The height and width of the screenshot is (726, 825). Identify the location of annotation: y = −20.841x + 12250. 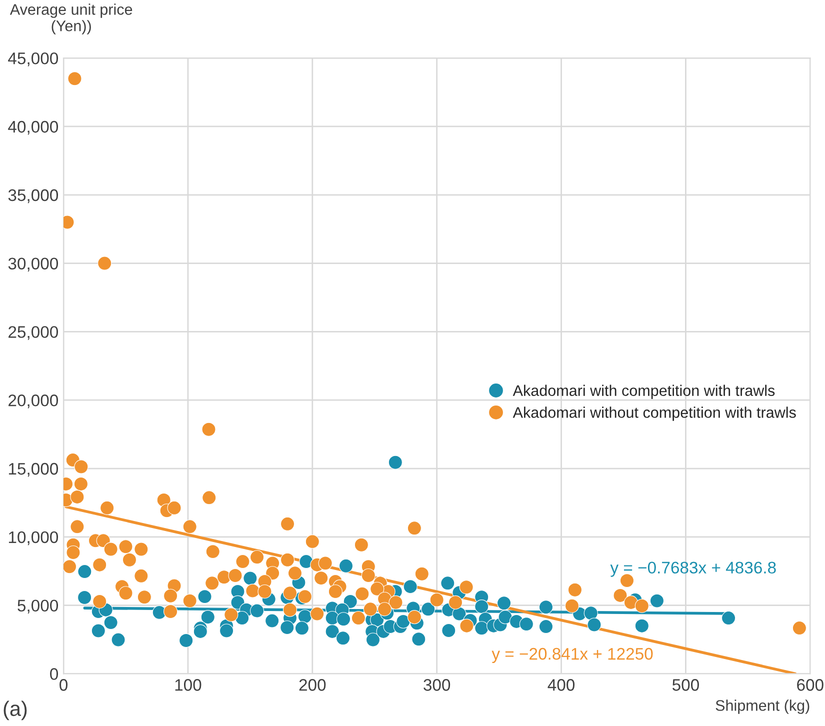
(572, 656).